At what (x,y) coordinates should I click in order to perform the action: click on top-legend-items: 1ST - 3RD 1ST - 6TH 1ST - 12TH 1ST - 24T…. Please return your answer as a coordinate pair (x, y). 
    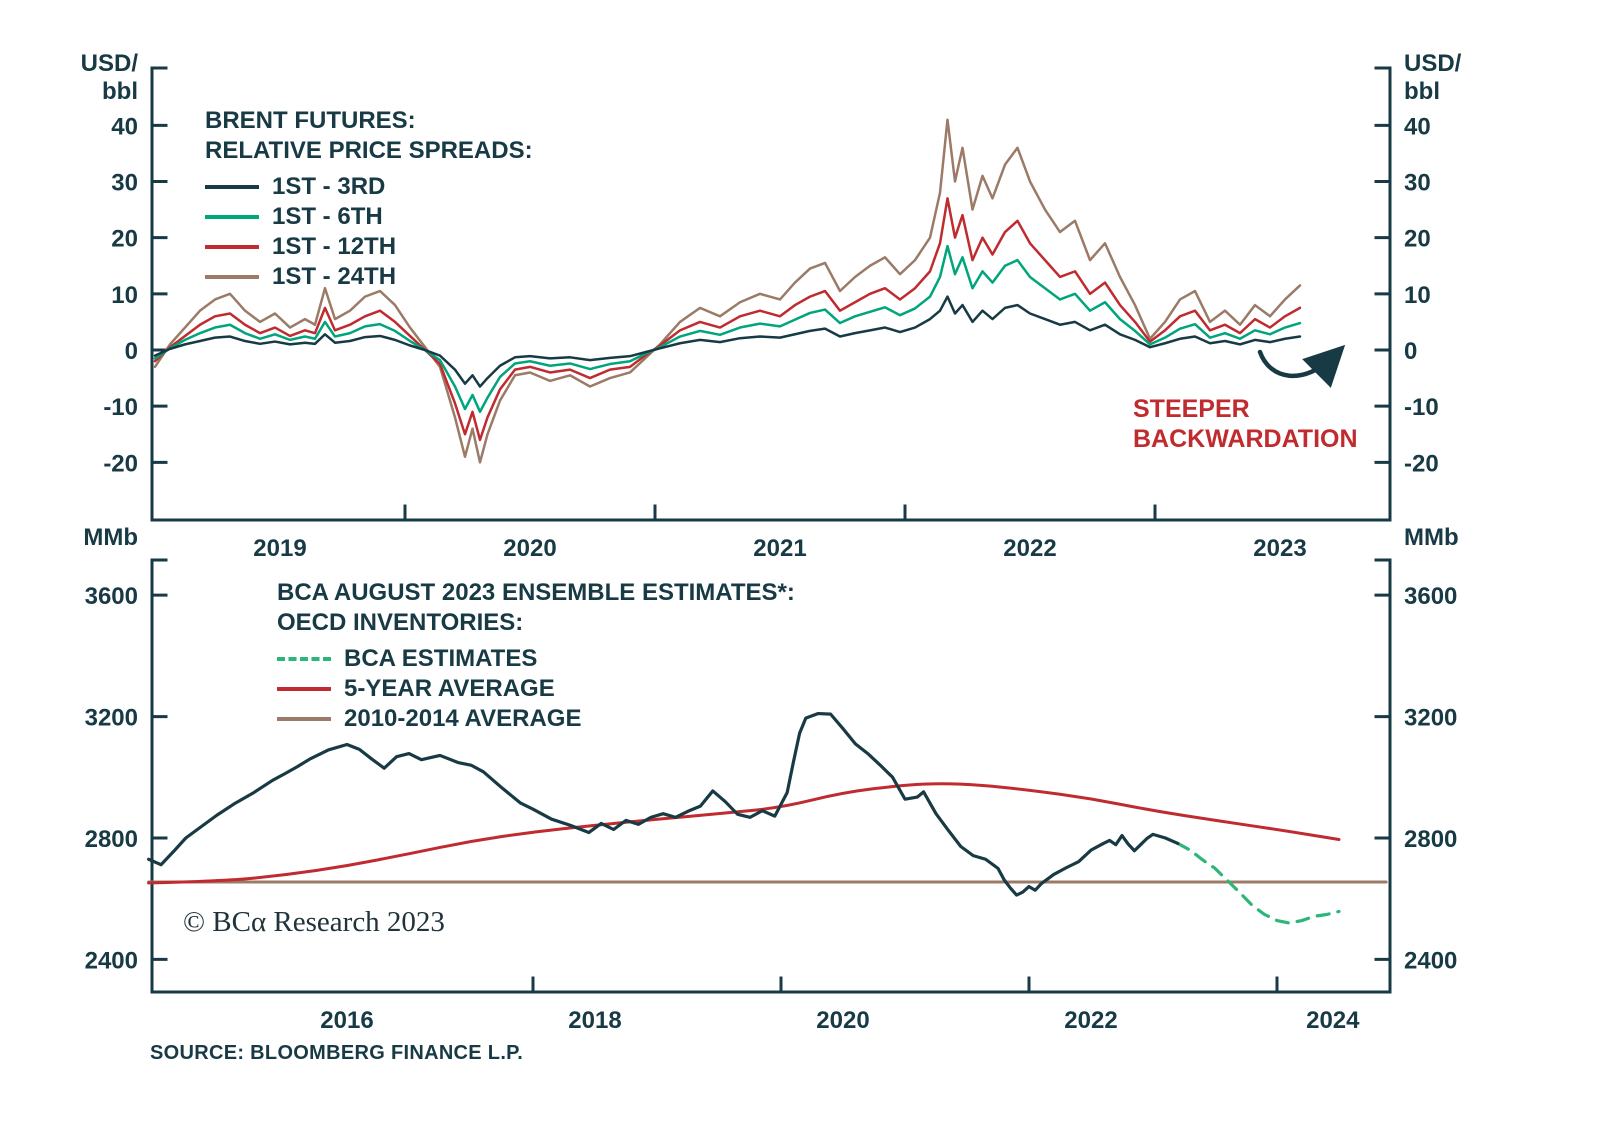
    Looking at the image, I should click on (369, 232).